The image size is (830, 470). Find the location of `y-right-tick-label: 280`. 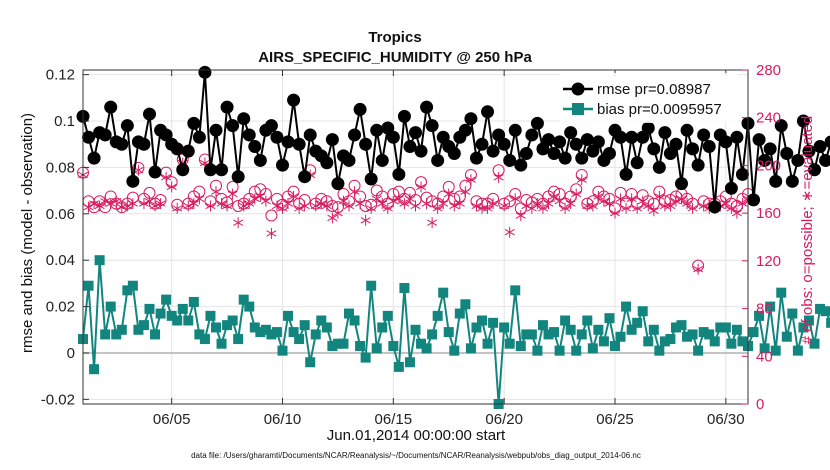

y-right-tick-label: 280 is located at coordinates (768, 70).